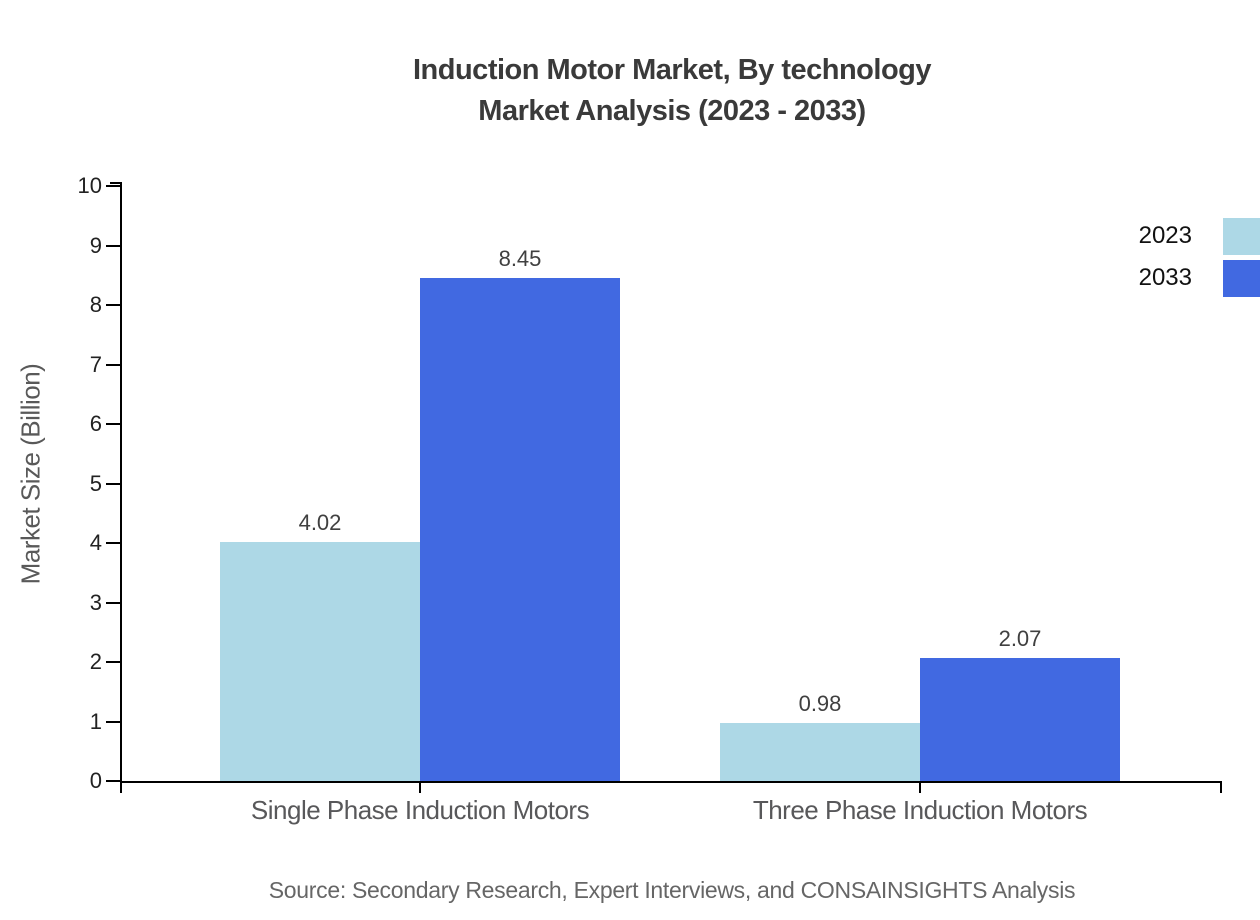  I want to click on x-axis-category-label: Three Phase Induction Motors, so click(920, 810).